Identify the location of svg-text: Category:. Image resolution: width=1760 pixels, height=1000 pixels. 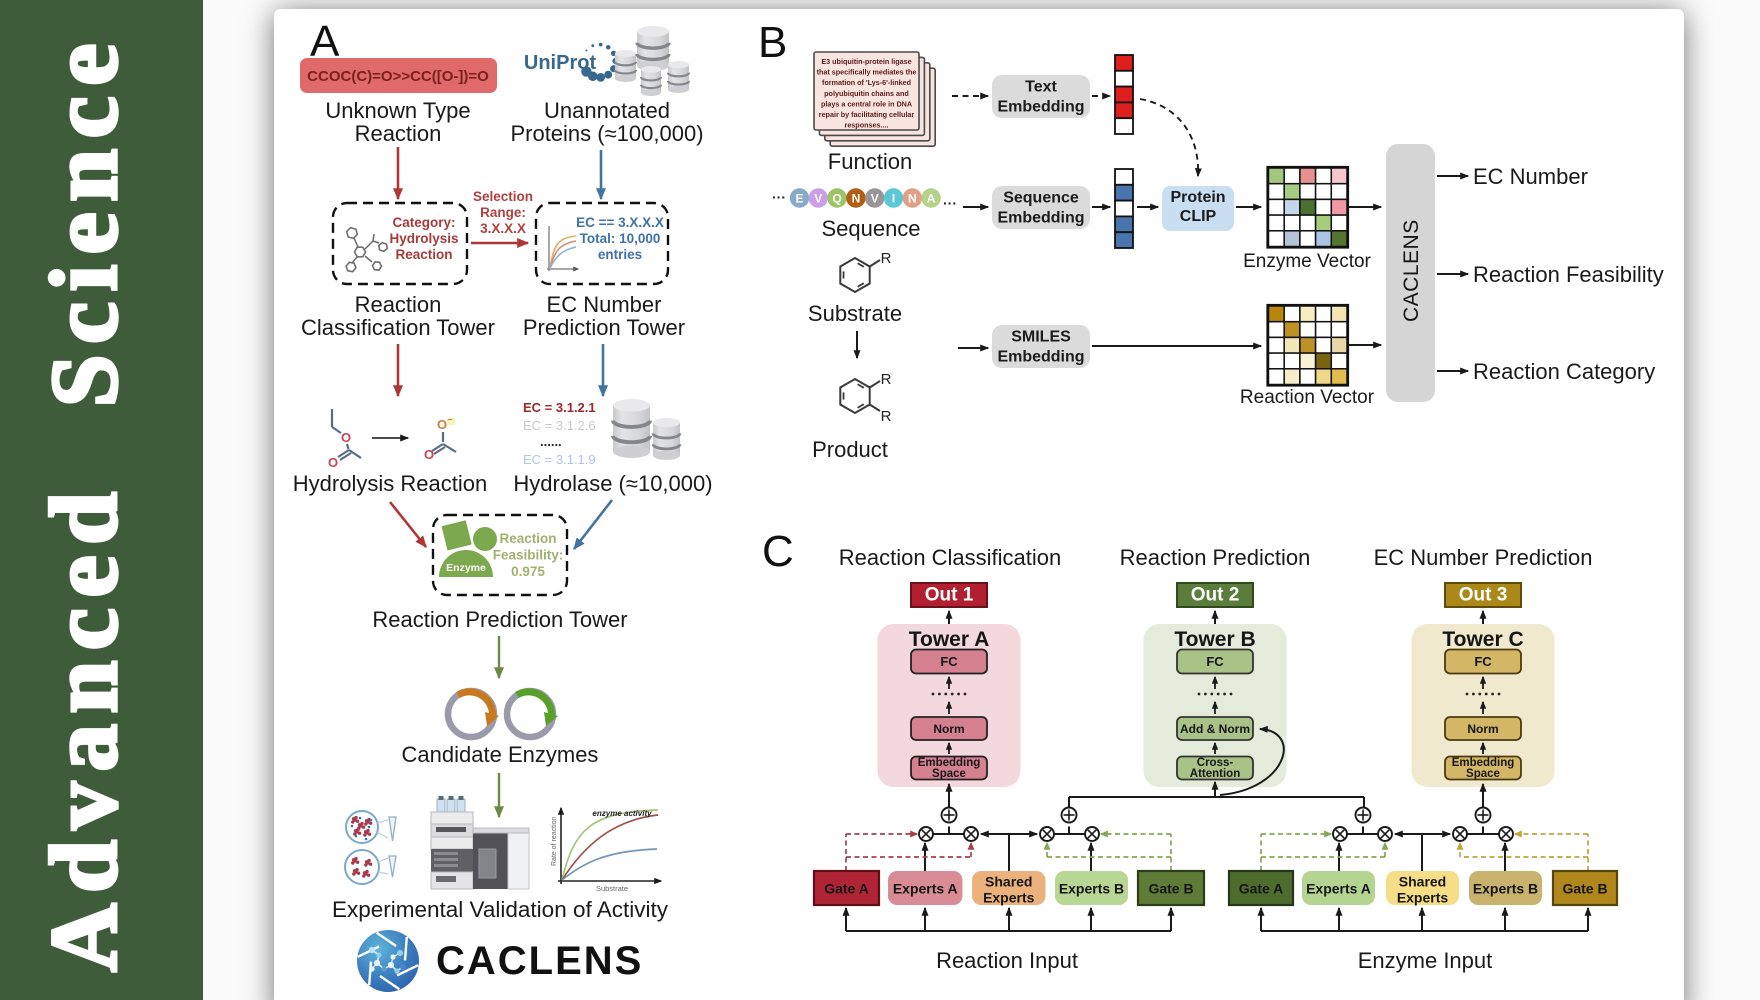
(423, 222).